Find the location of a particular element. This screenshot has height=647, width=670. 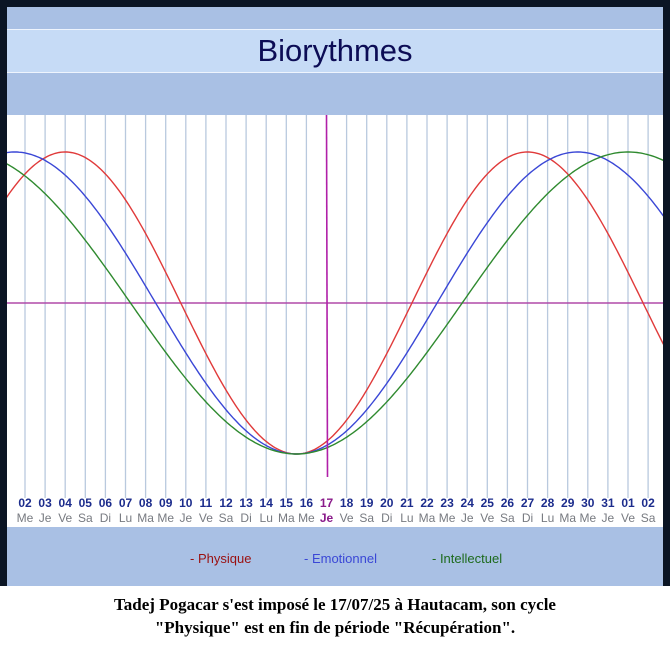

x-tick-day: 07 is located at coordinates (126, 503).